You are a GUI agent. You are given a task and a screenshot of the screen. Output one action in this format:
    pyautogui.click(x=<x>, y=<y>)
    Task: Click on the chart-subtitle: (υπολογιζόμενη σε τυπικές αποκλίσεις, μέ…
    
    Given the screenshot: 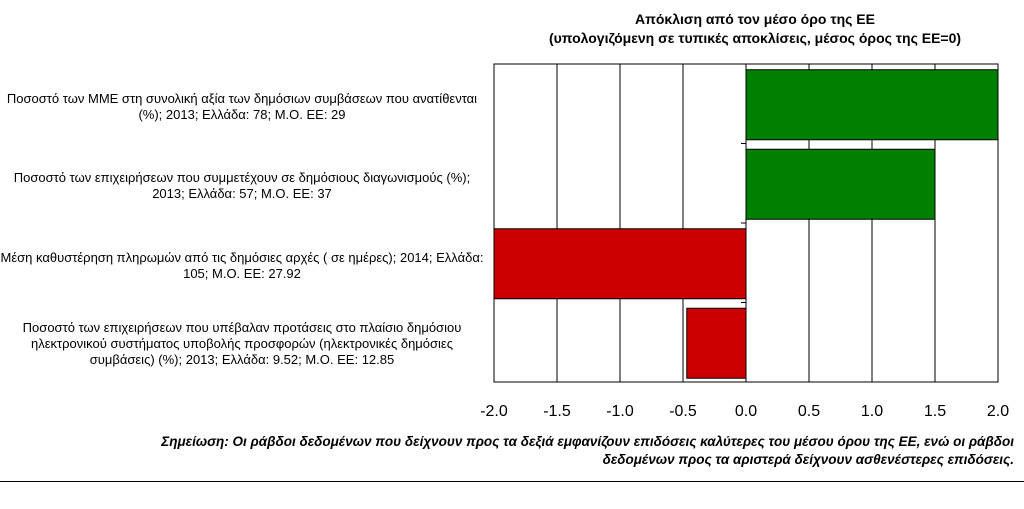 What is the action you would take?
    pyautogui.click(x=755, y=38)
    